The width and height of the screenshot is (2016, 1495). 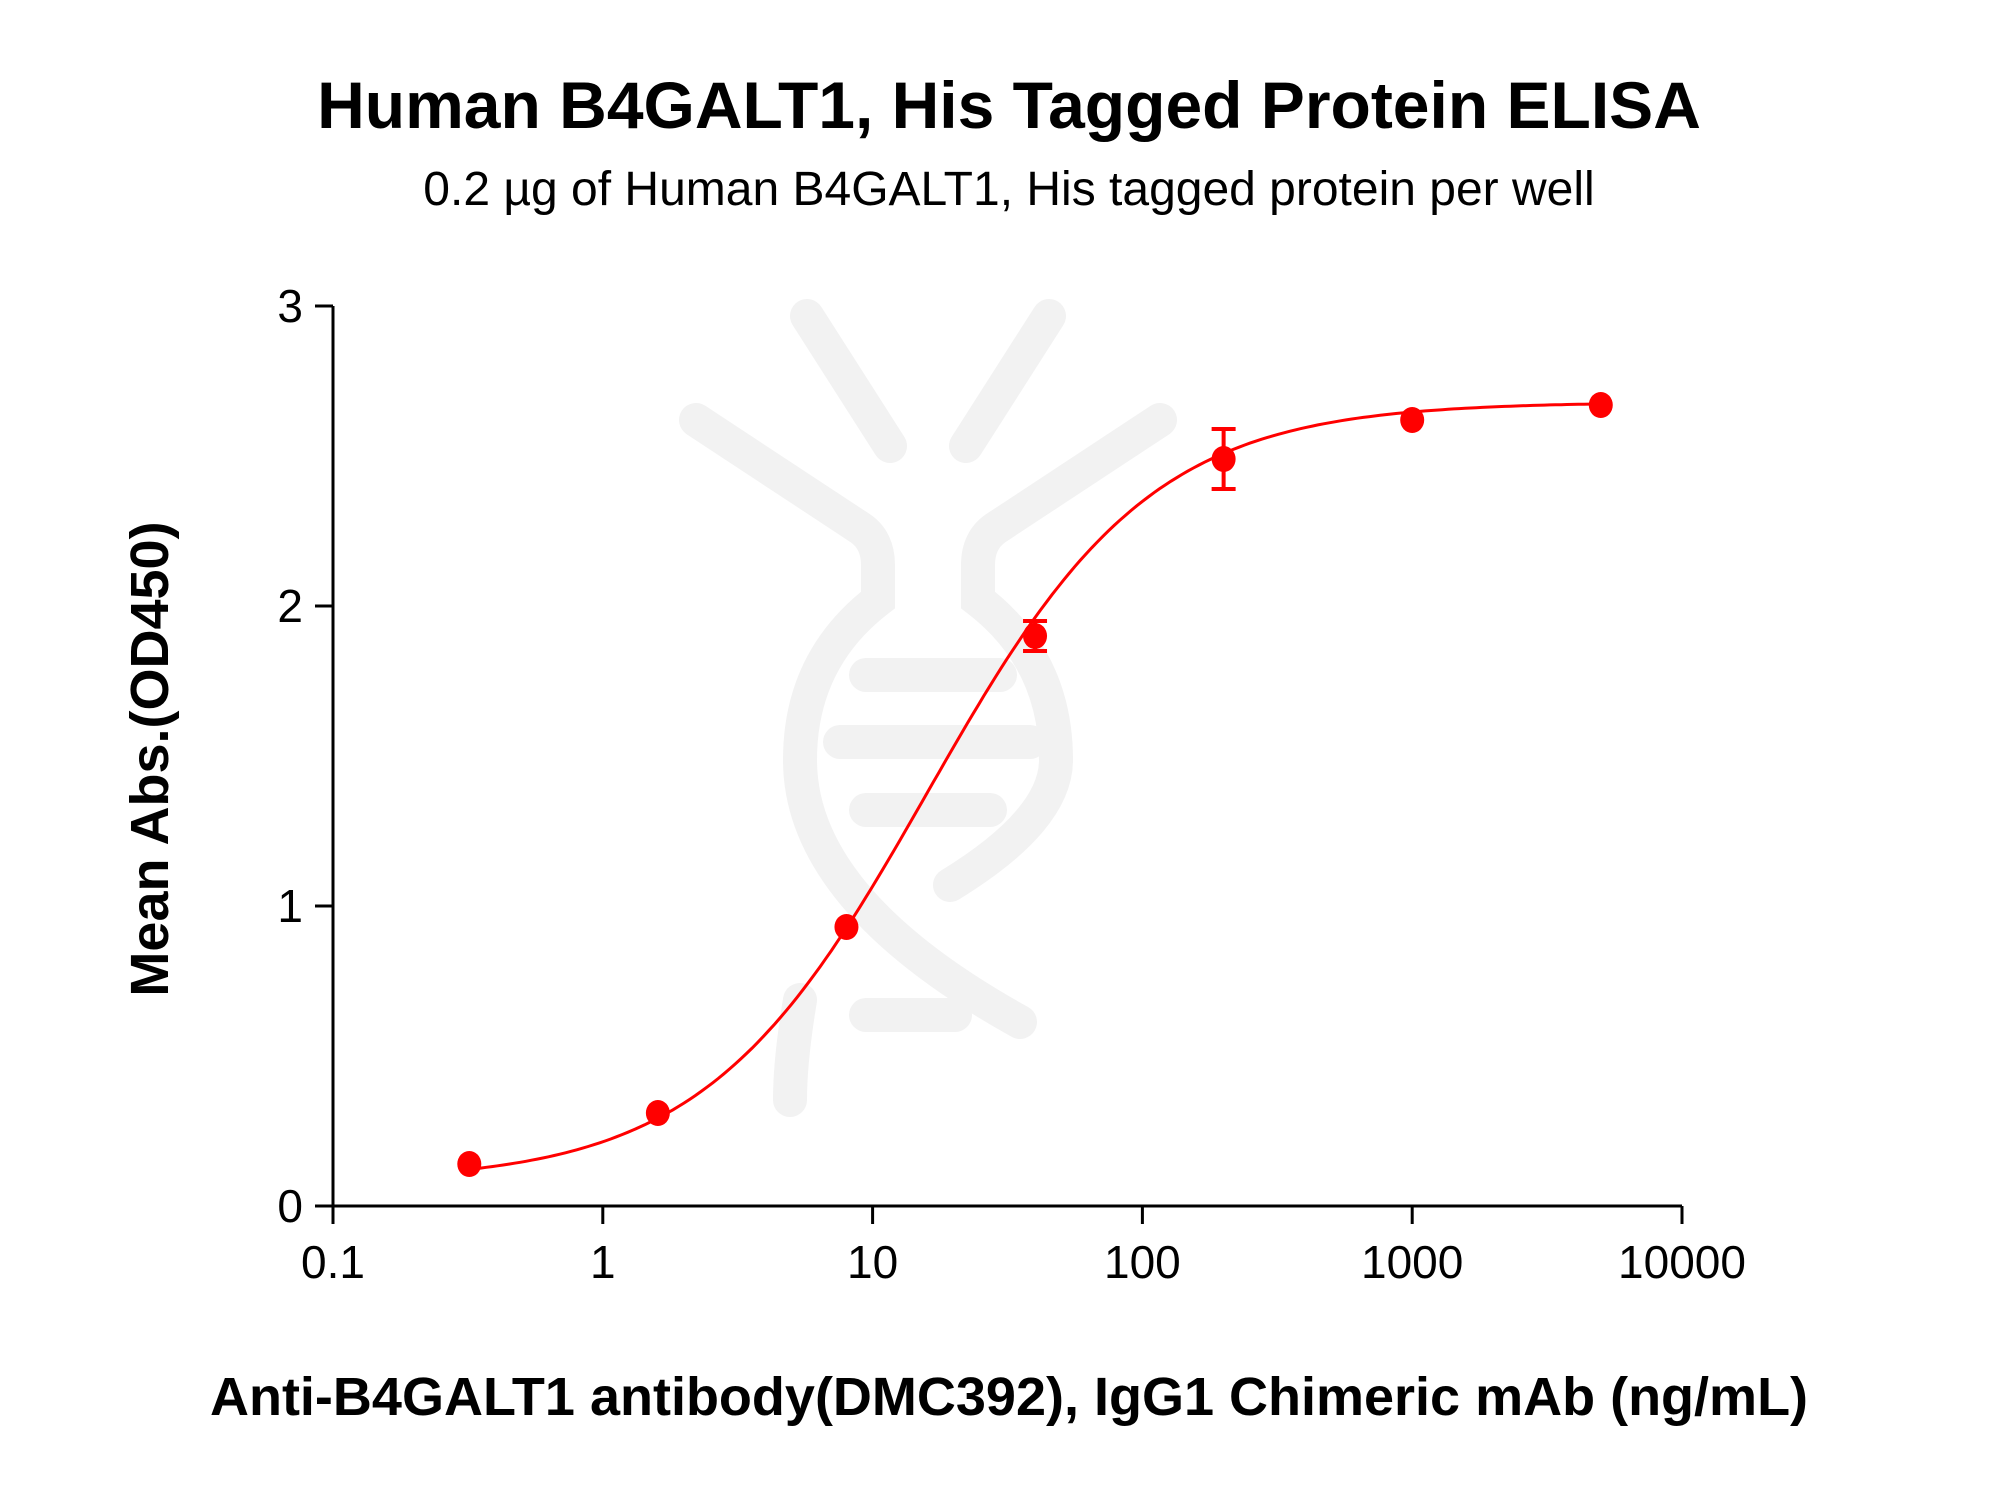 I want to click on x-tick-label: 0.1, so click(x=333, y=1262).